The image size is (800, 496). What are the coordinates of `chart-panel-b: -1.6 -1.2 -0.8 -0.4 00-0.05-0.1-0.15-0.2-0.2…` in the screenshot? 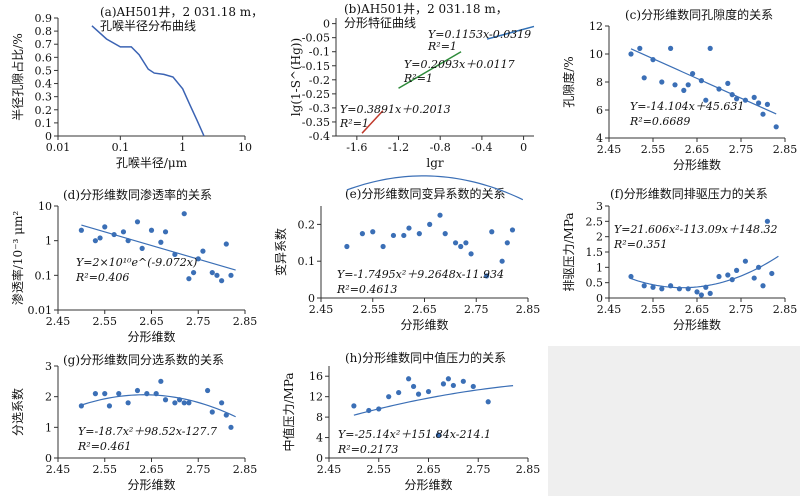 It's located at (412, 86).